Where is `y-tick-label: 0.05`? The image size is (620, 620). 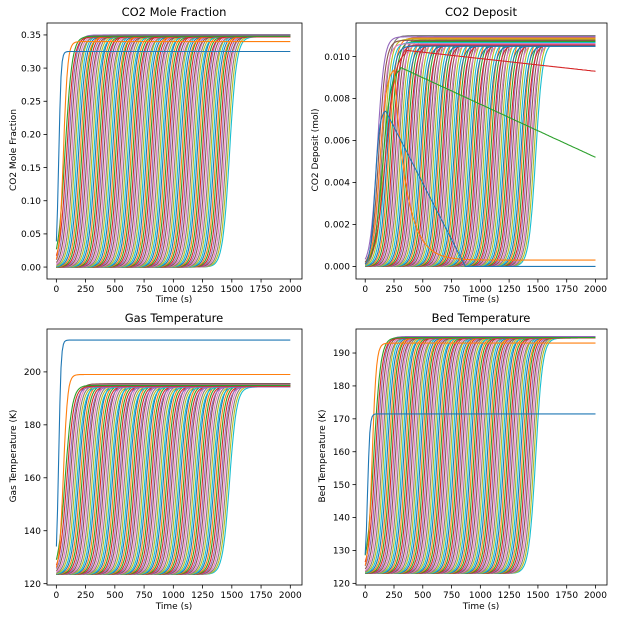 y-tick-label: 0.05 is located at coordinates (31, 235).